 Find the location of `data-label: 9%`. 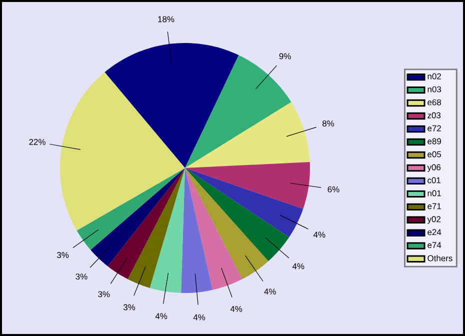

data-label: 9% is located at coordinates (285, 56).